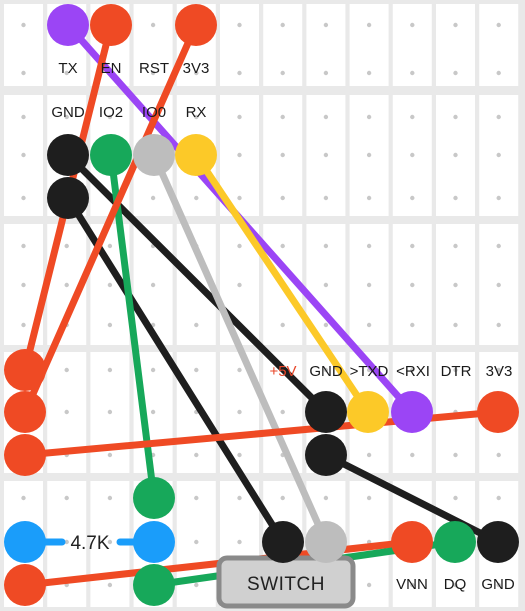 This screenshot has width=525, height=611. What do you see at coordinates (326, 455) in the screenshot?
I see `pin-gnd-lower` at bounding box center [326, 455].